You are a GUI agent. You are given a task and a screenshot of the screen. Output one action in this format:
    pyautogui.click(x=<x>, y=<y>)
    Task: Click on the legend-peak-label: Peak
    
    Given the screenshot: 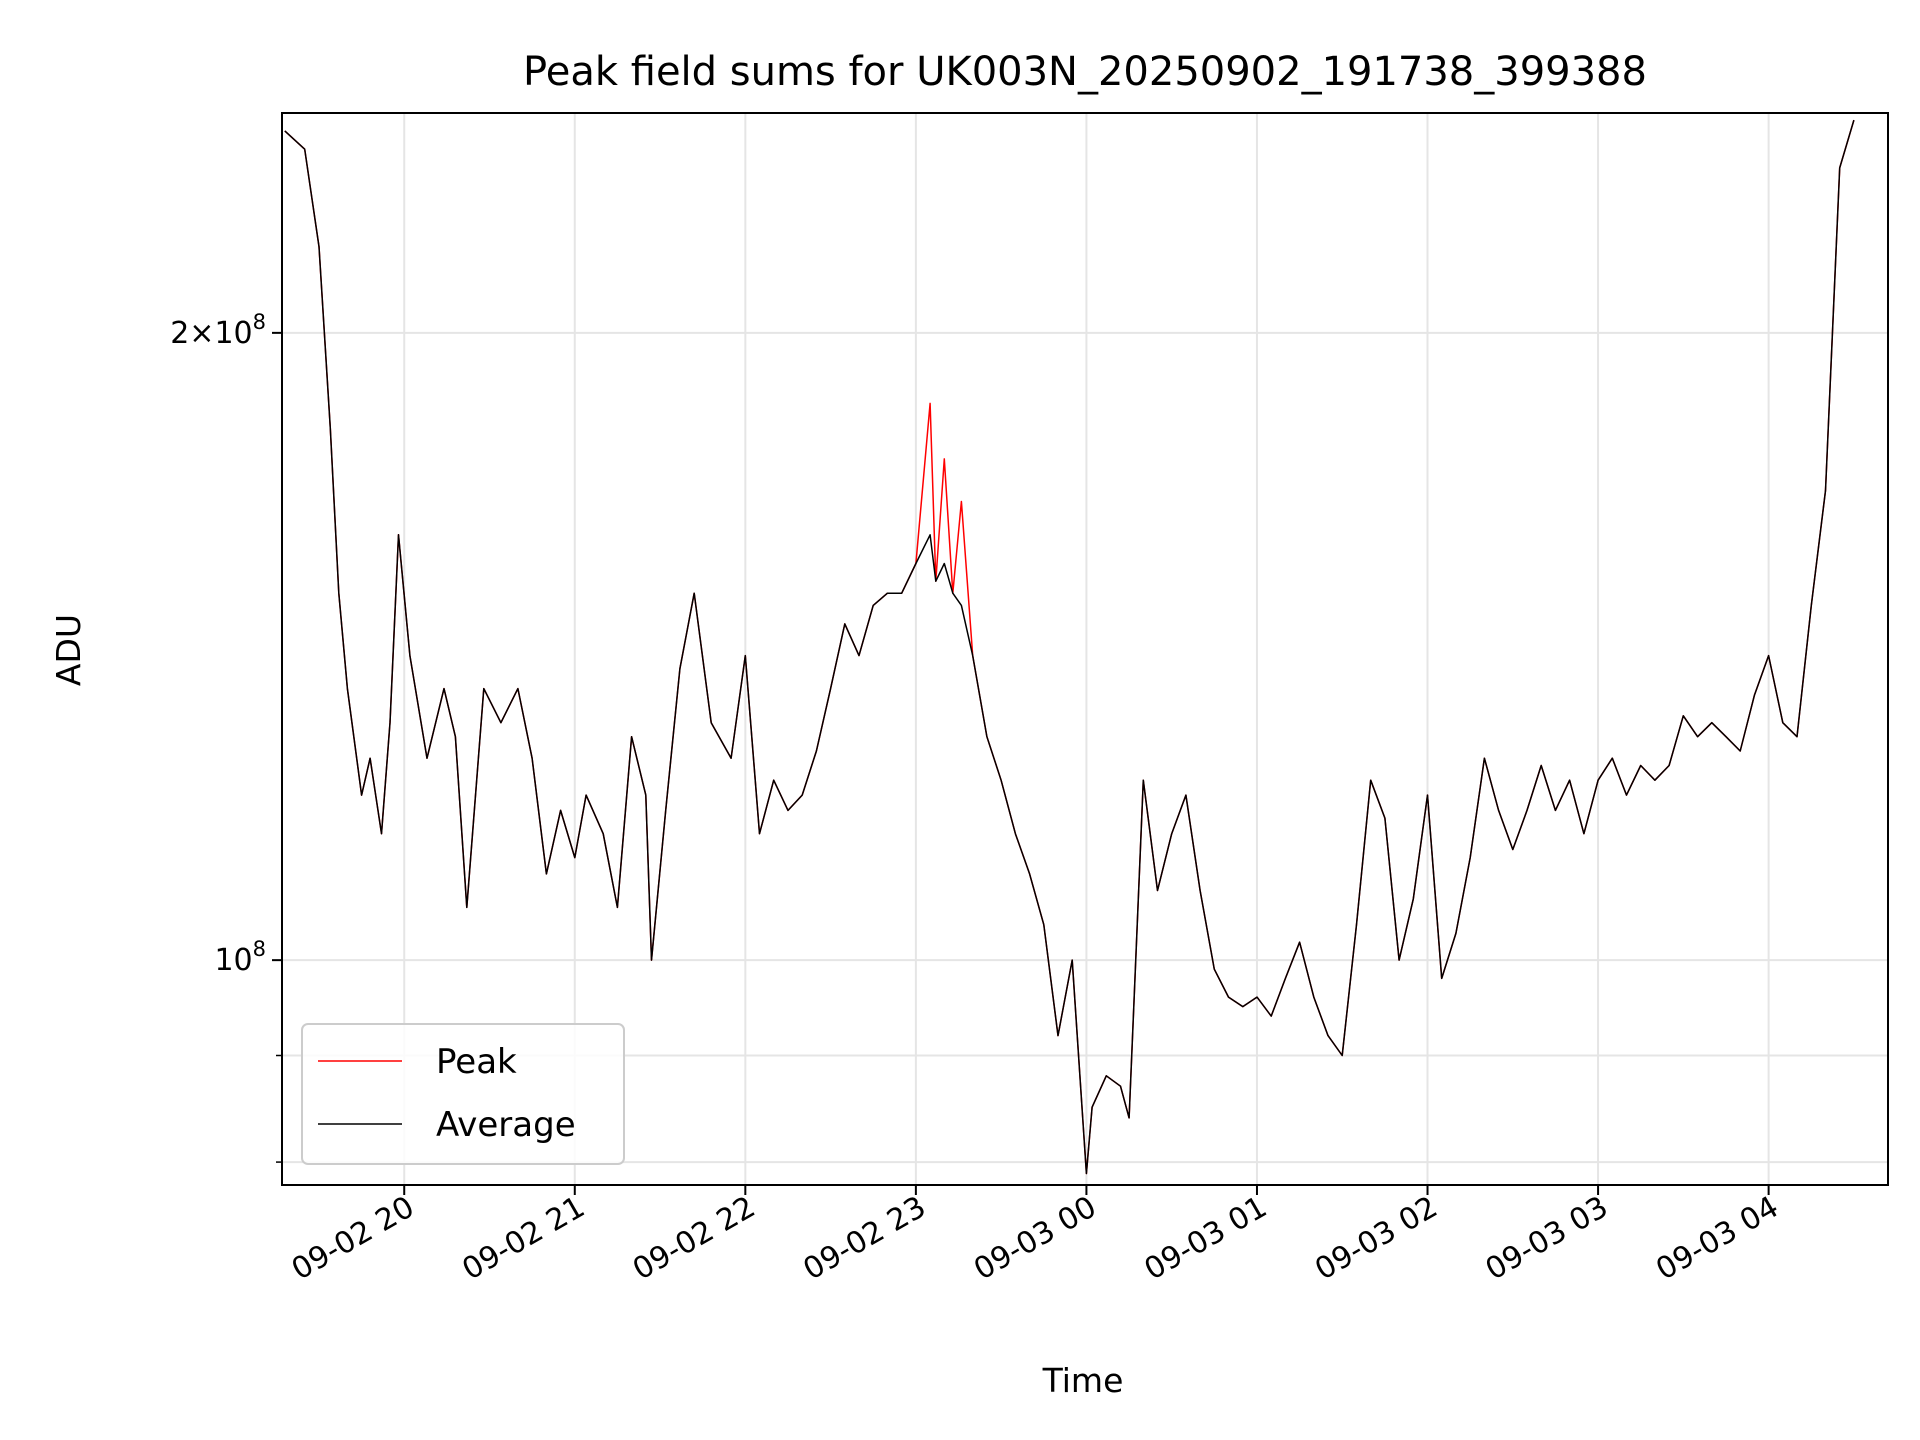 What is the action you would take?
    pyautogui.click(x=476, y=1062)
    